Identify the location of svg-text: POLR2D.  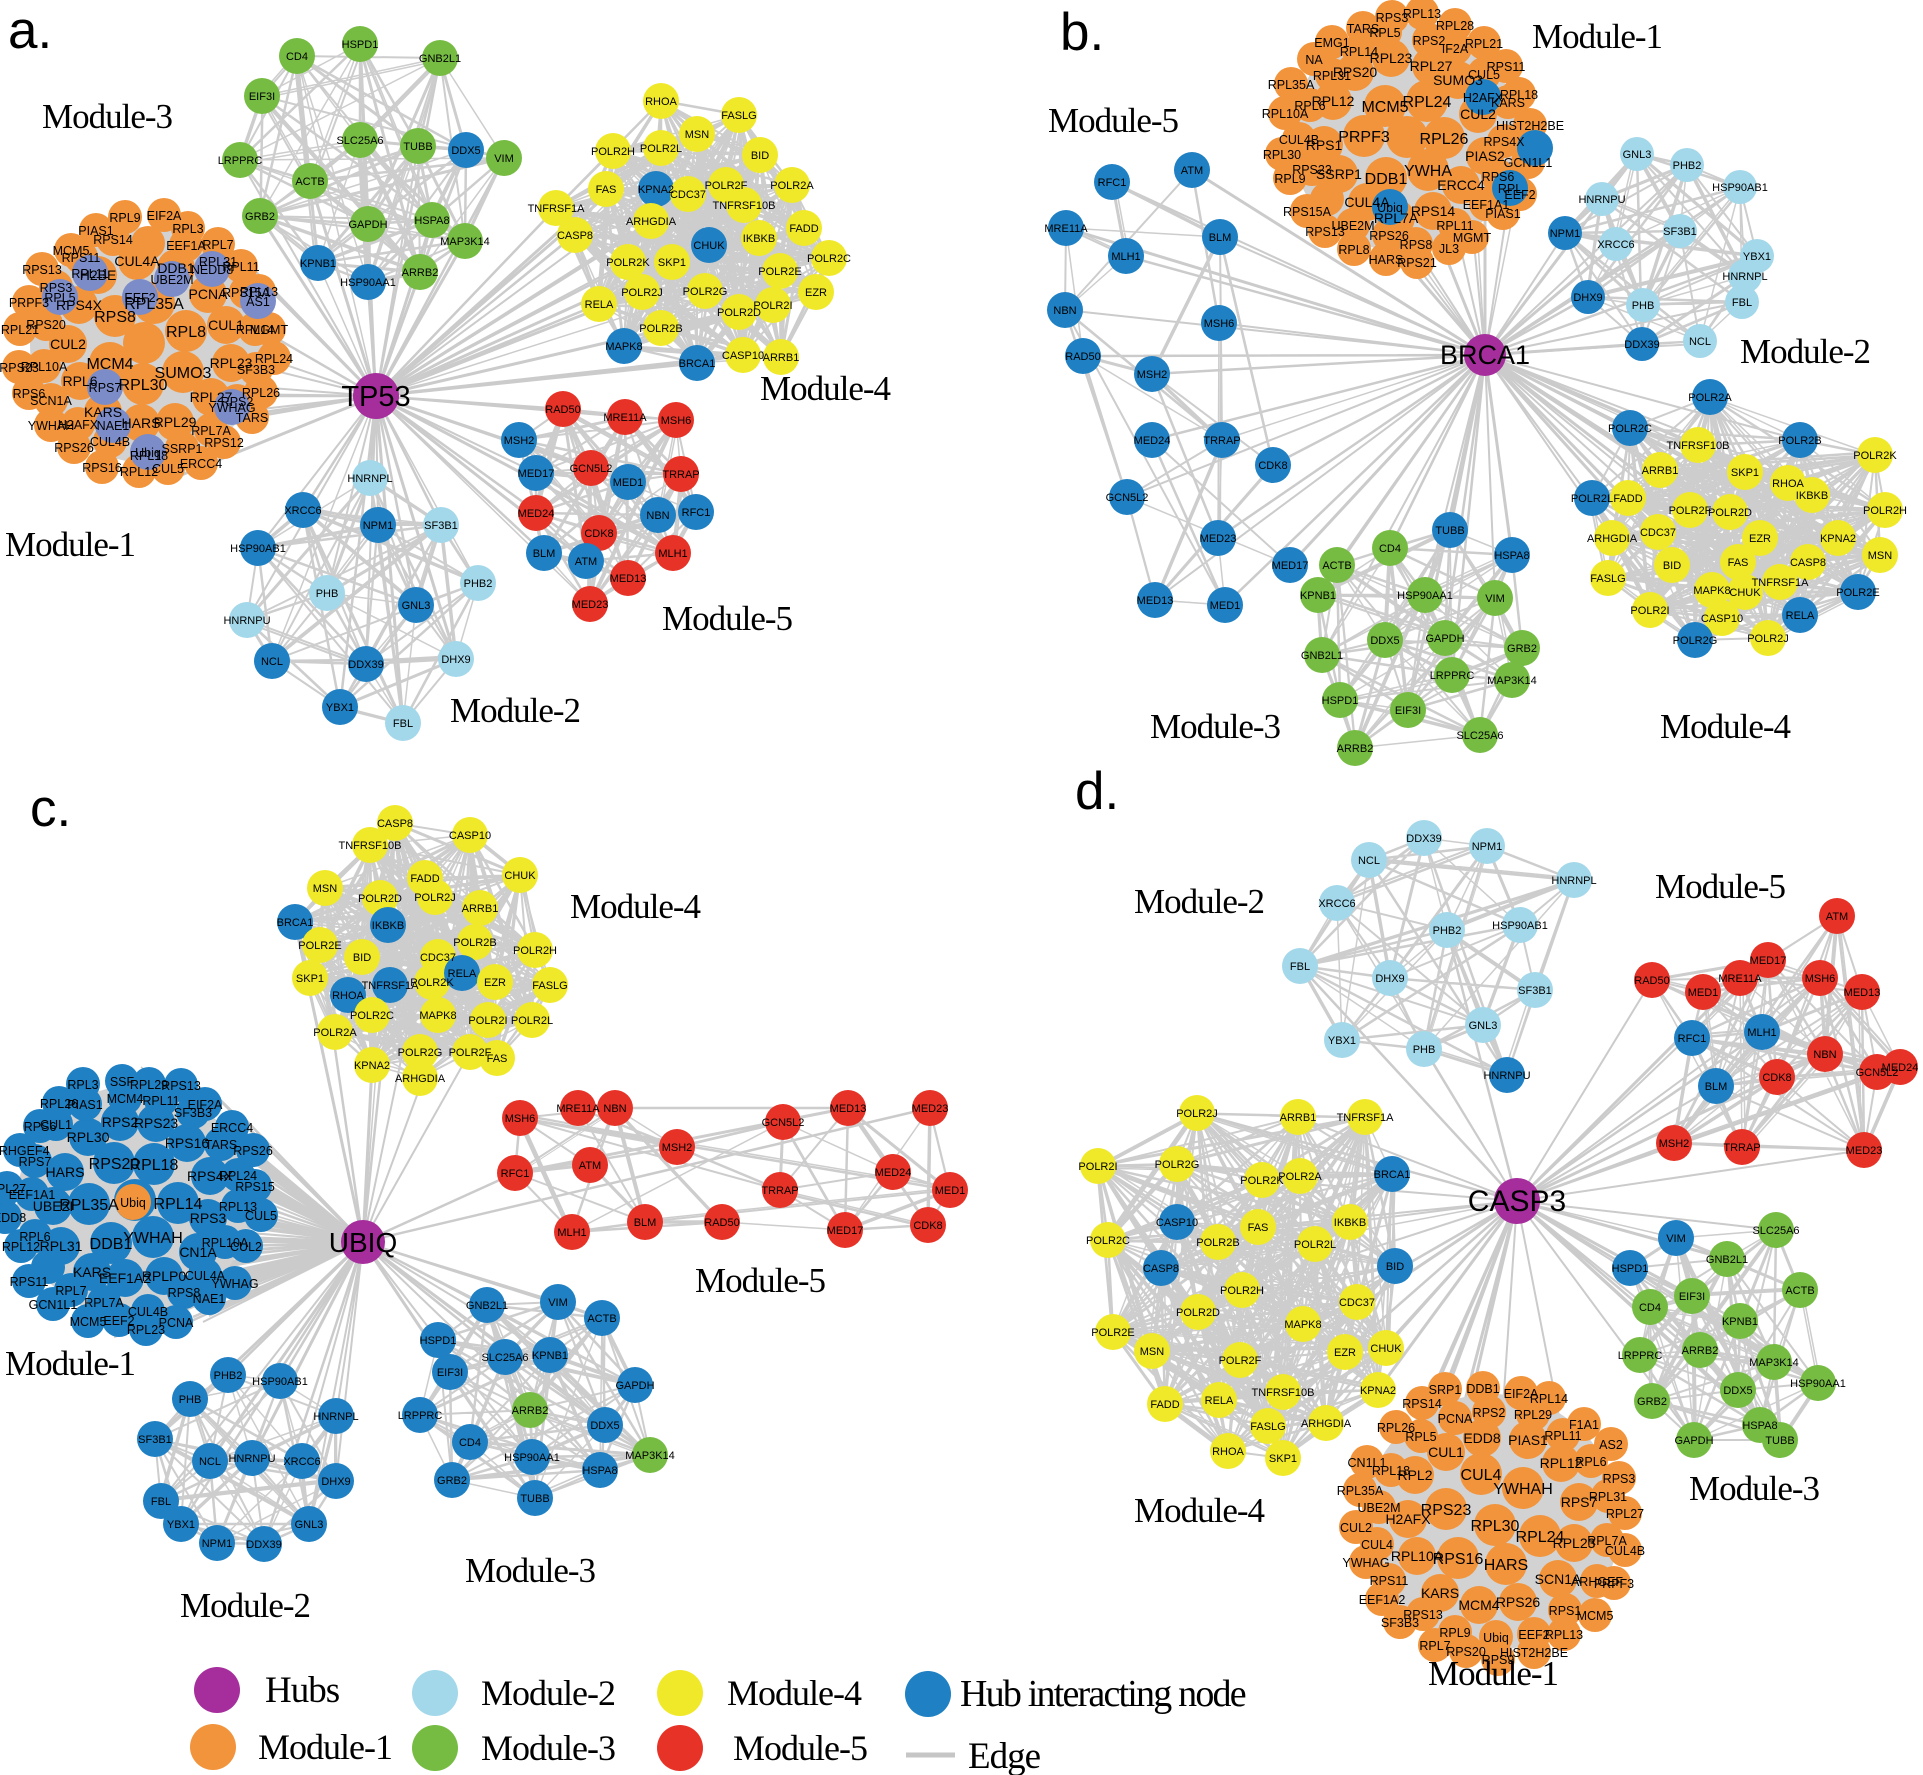
(739, 313).